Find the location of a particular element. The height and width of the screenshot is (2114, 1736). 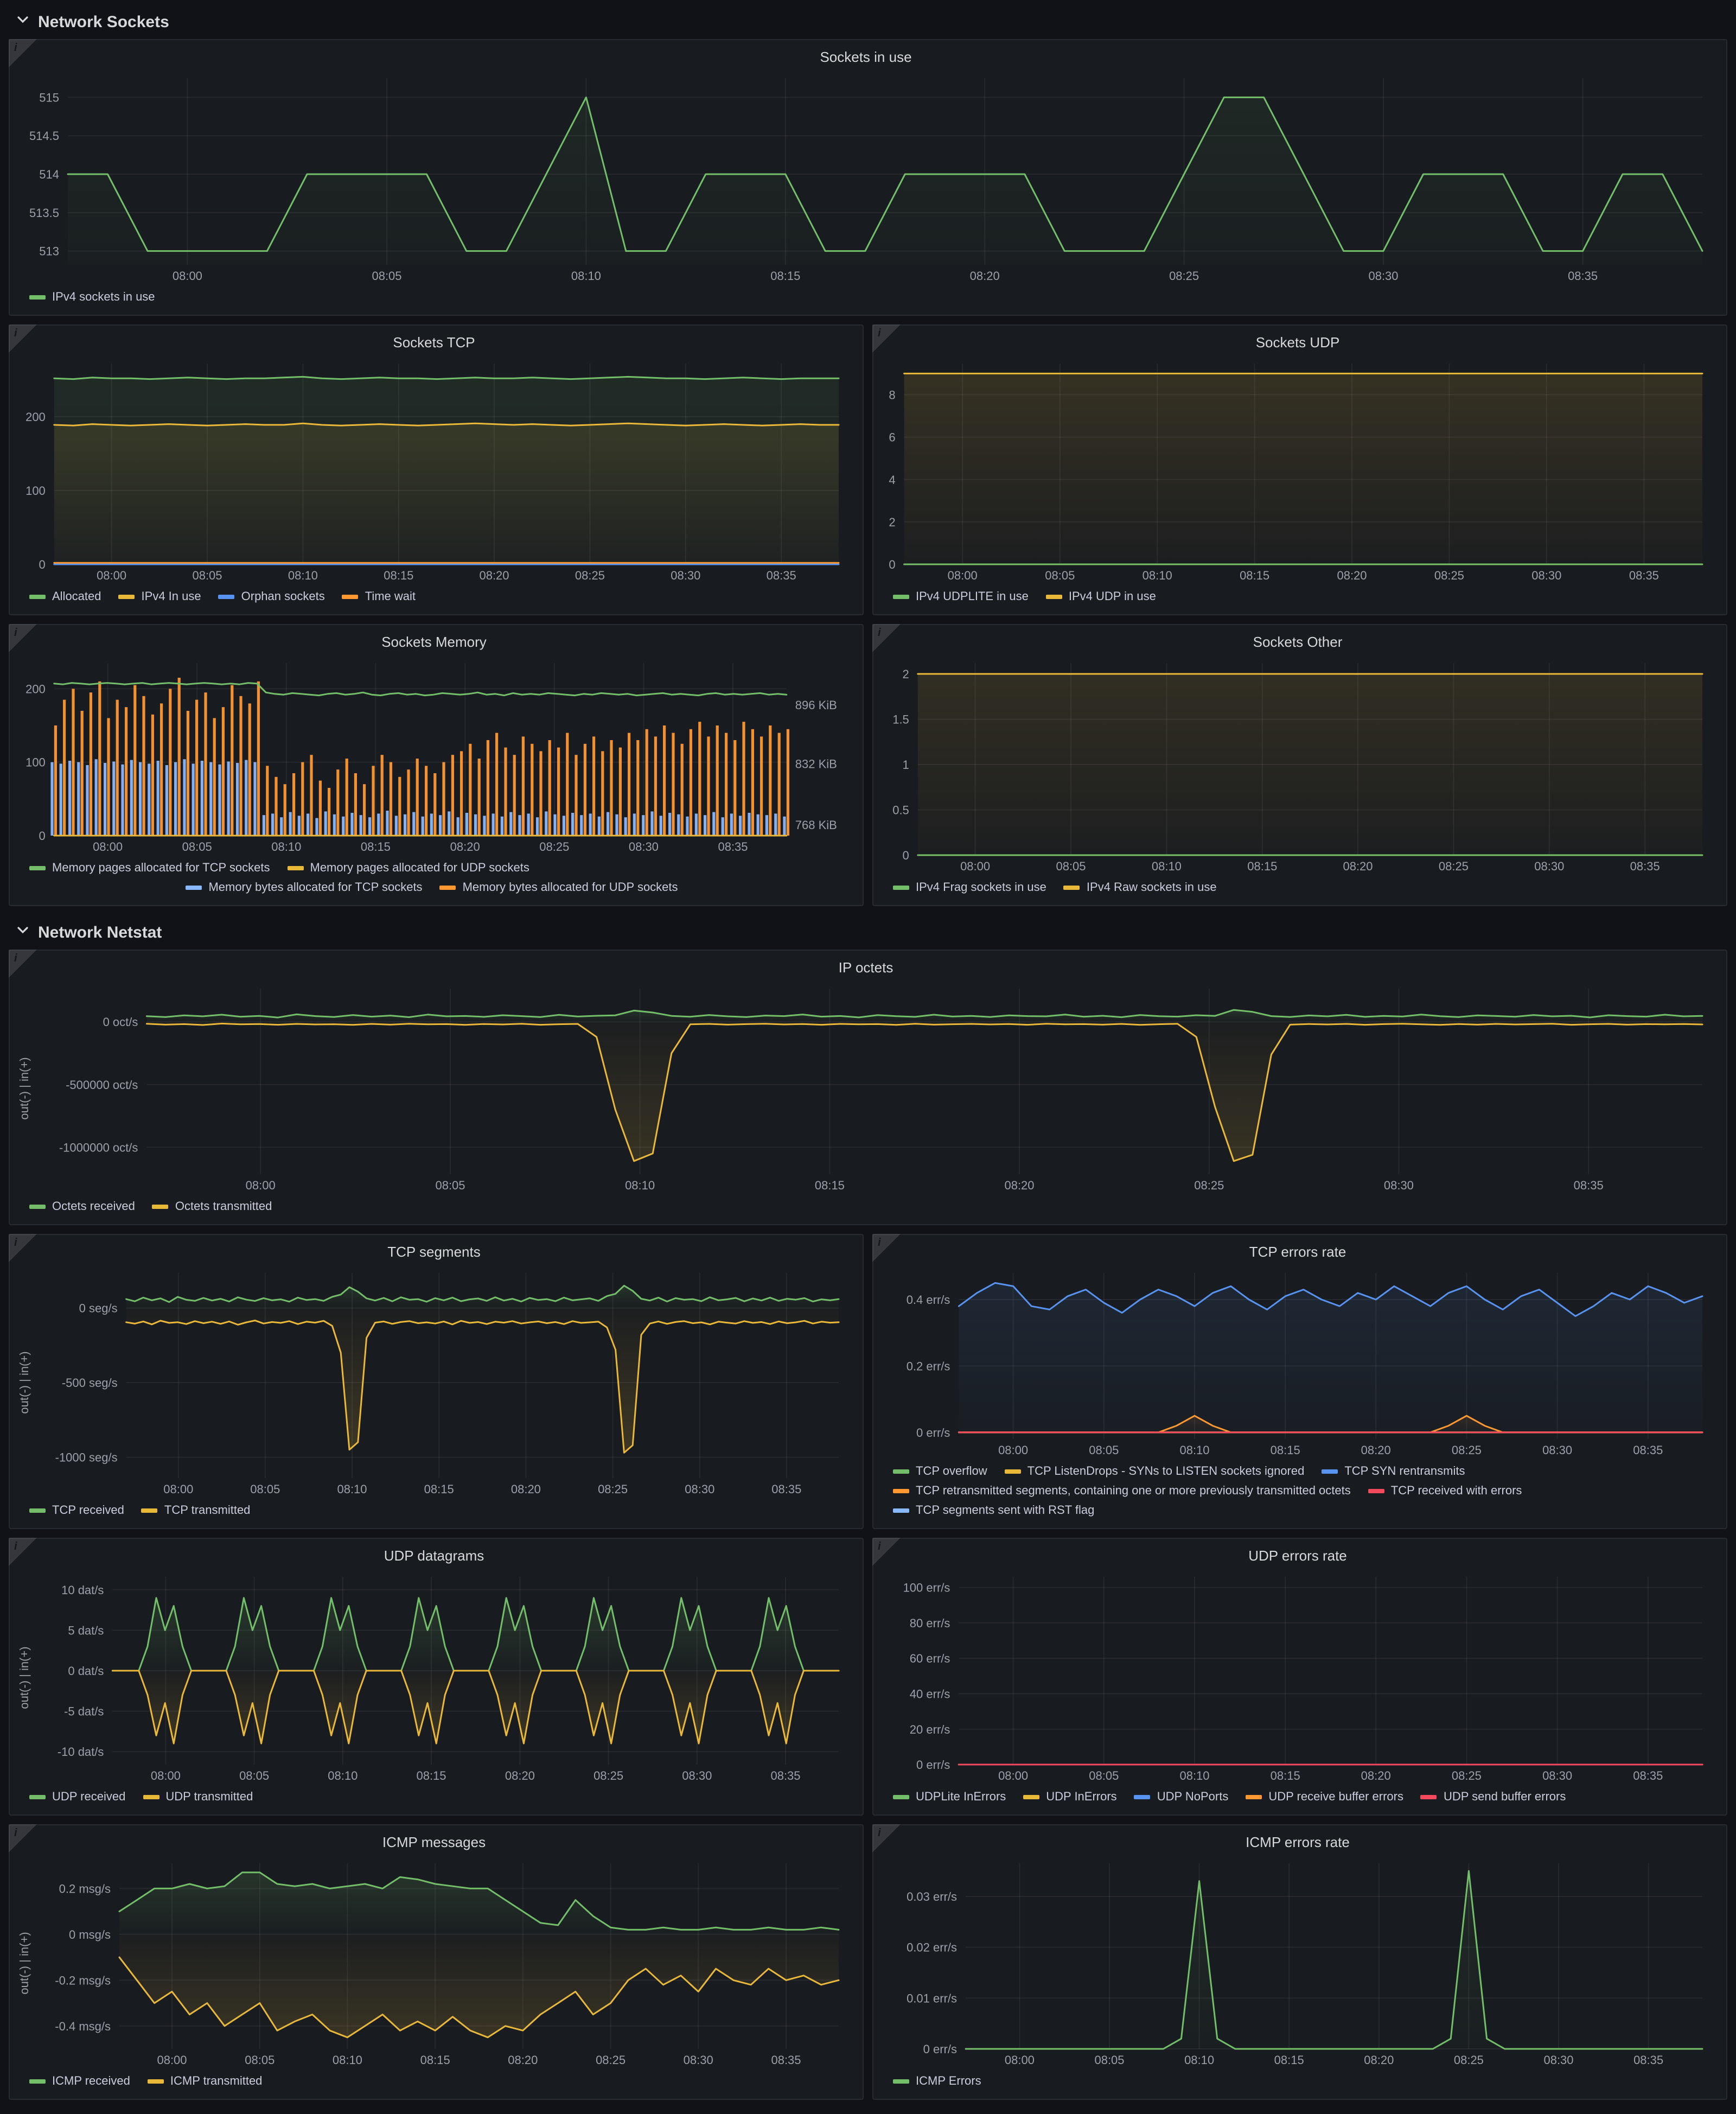

series-name: TCP transmitted is located at coordinates (207, 1510).